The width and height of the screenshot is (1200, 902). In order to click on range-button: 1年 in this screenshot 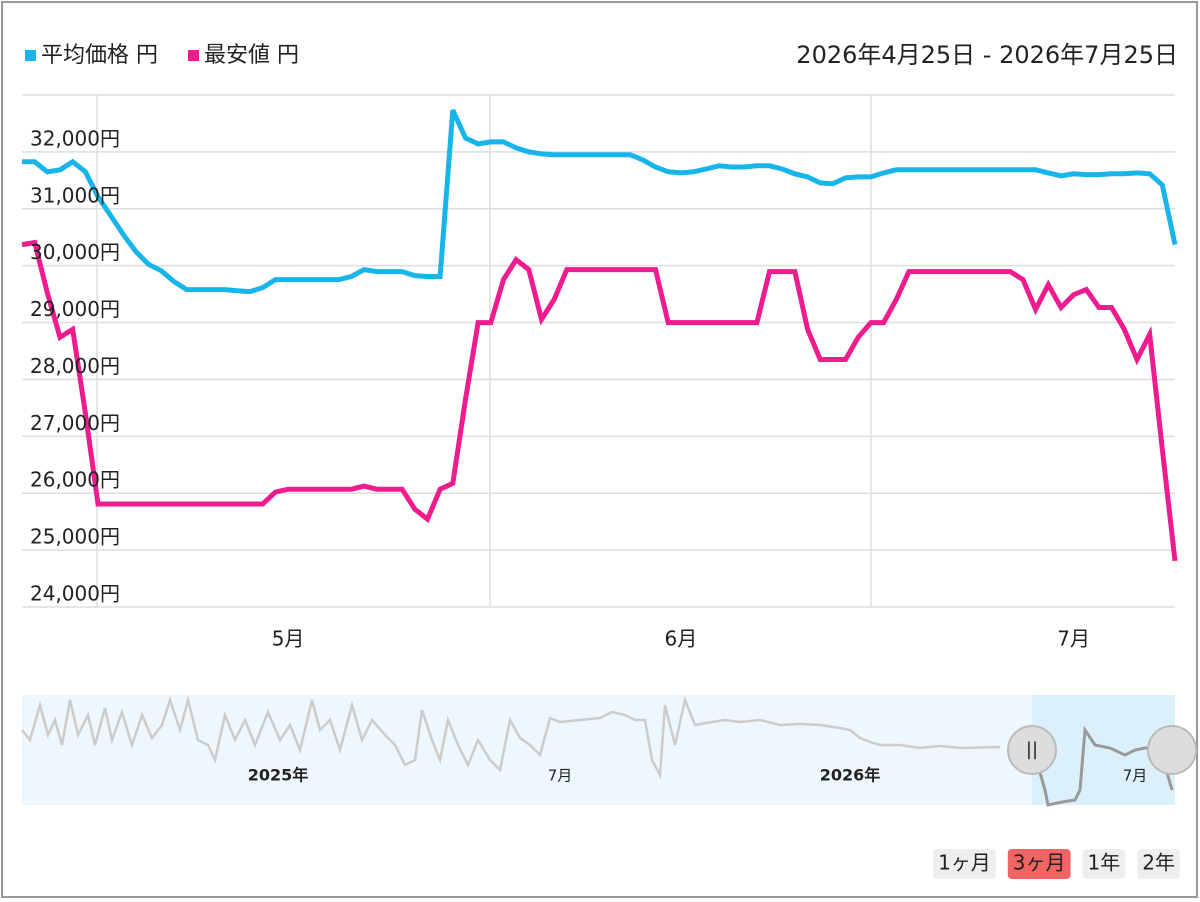, I will do `click(1104, 864)`.